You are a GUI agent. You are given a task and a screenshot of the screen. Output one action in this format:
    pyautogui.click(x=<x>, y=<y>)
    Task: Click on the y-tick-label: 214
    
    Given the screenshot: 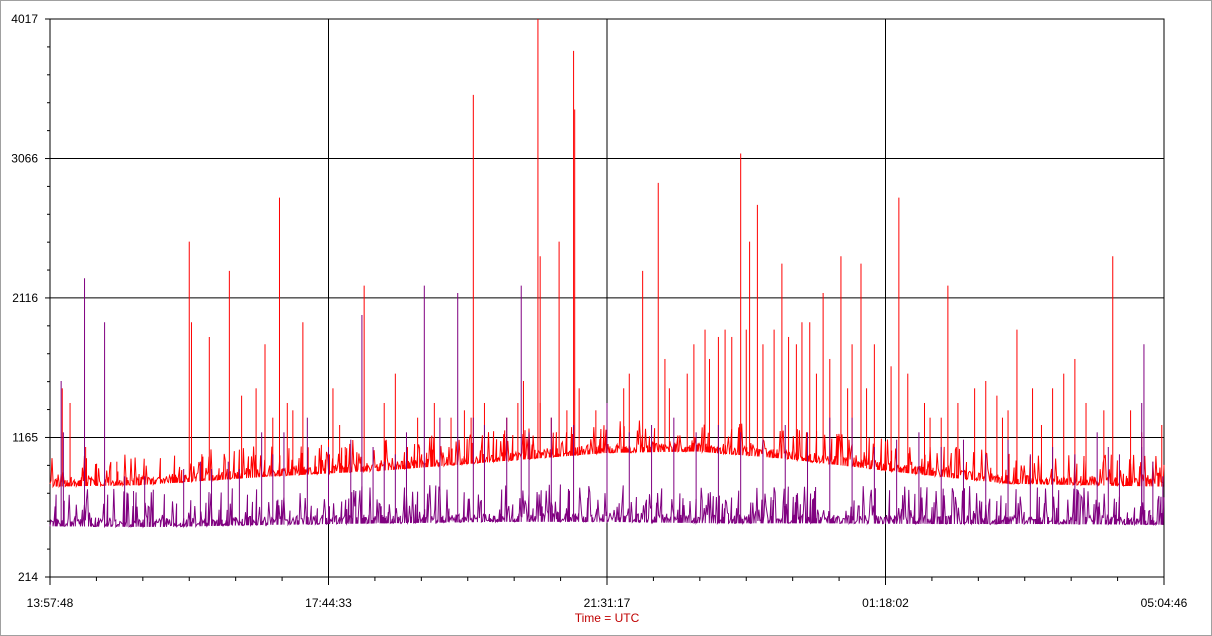 What is the action you would take?
    pyautogui.click(x=28, y=577)
    